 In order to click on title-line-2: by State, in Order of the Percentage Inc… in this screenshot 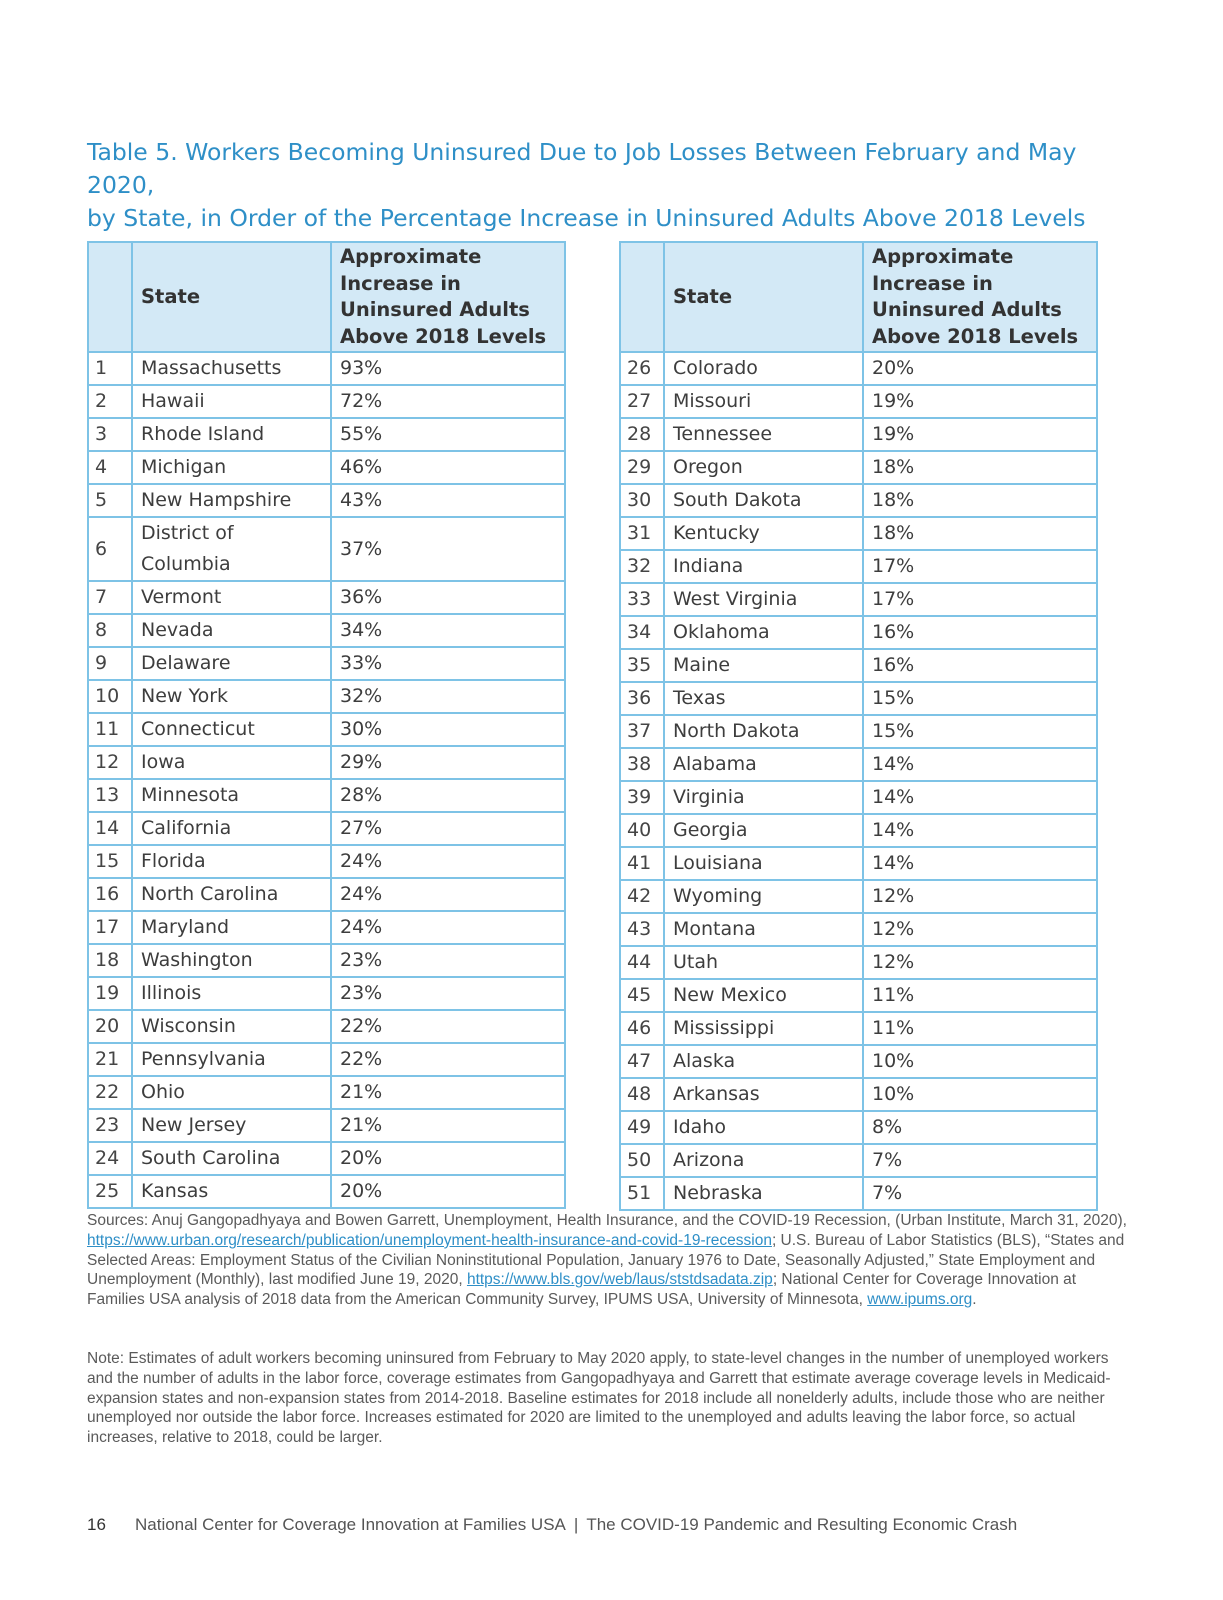, I will do `click(586, 218)`.